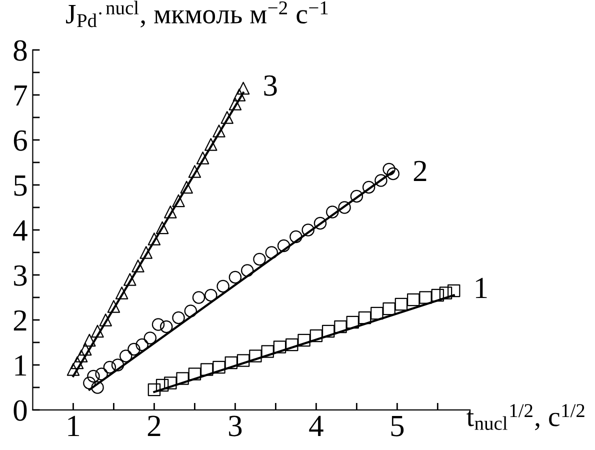 The height and width of the screenshot is (450, 595). I want to click on x-axis-title: t$_{nucl}$$^{1/2}$, с$^{1/2}$, so click(525, 417).